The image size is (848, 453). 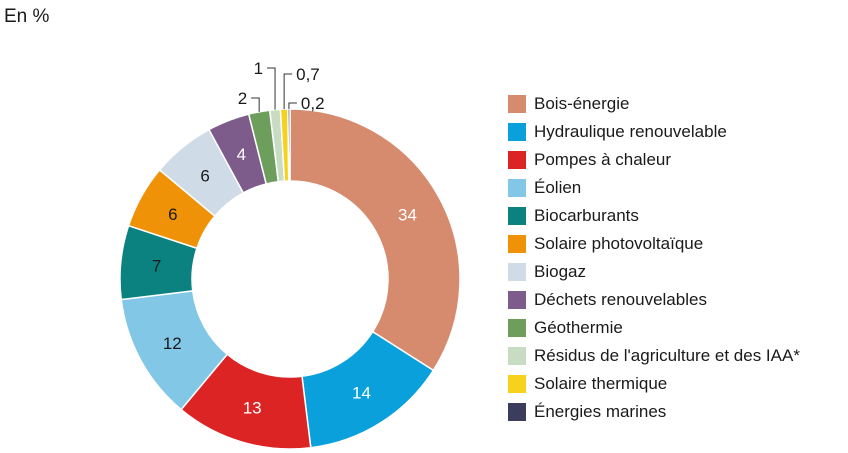 What do you see at coordinates (600, 411) in the screenshot?
I see `legend-label: Énergies marines` at bounding box center [600, 411].